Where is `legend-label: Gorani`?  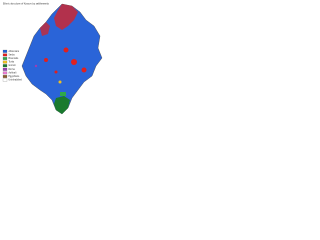
legend-label: Gorani is located at coordinates (13, 65).